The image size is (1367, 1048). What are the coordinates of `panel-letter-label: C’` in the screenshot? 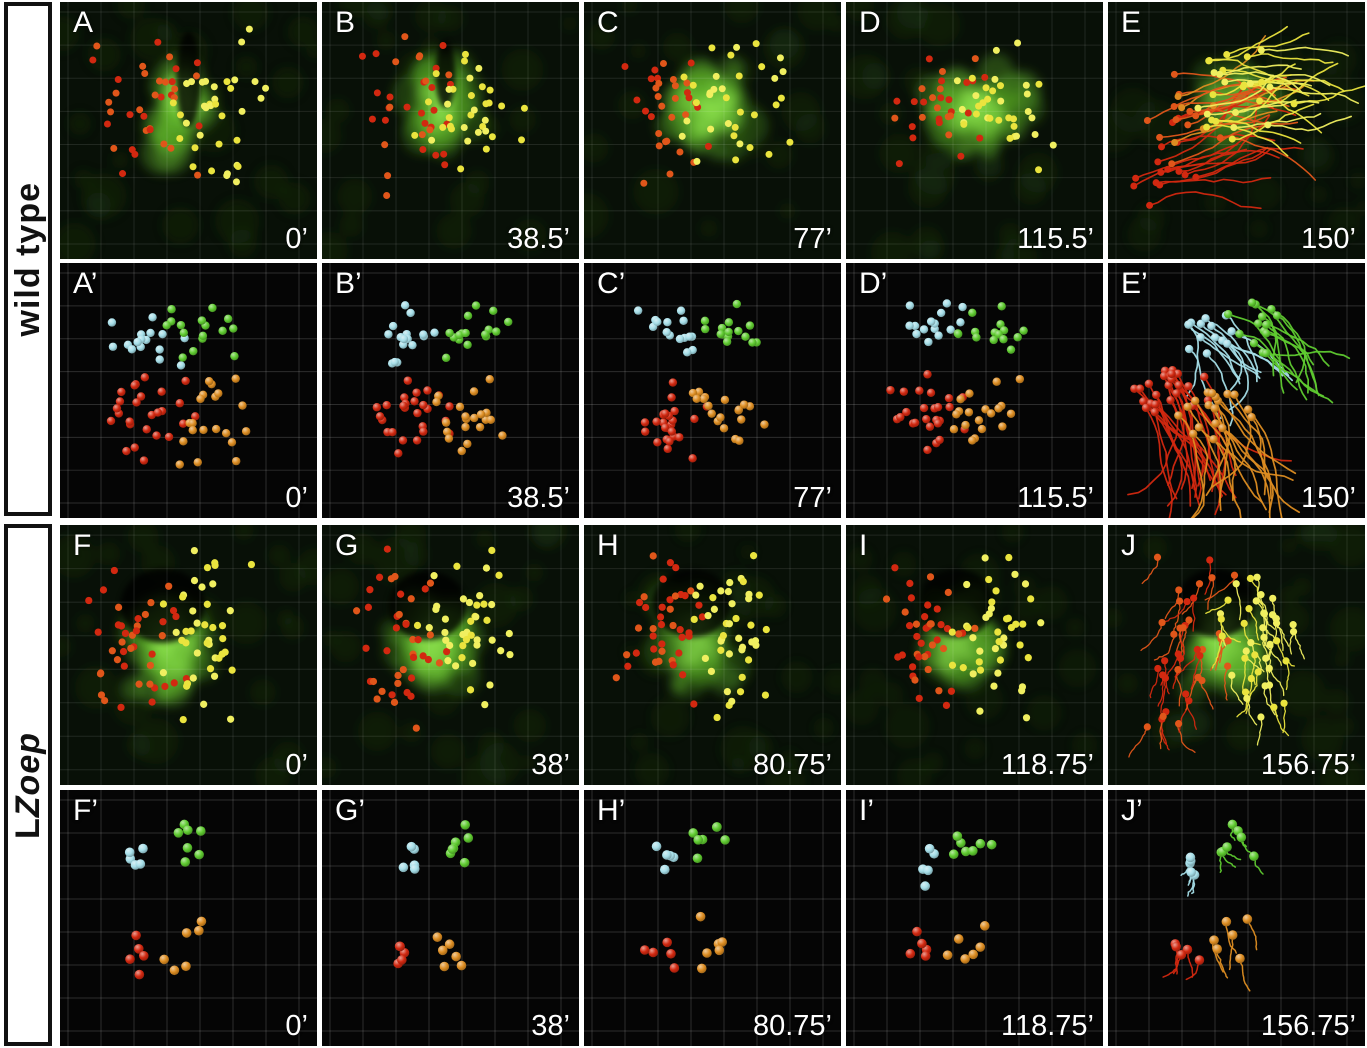 It's located at (611, 283).